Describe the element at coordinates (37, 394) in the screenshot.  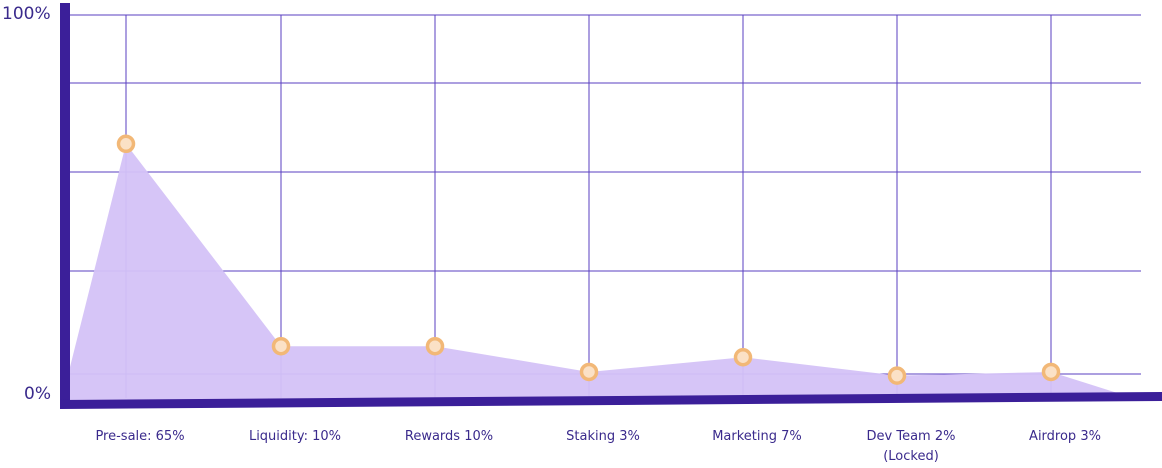
I see `y-tick-label-bottom: 0%` at that location.